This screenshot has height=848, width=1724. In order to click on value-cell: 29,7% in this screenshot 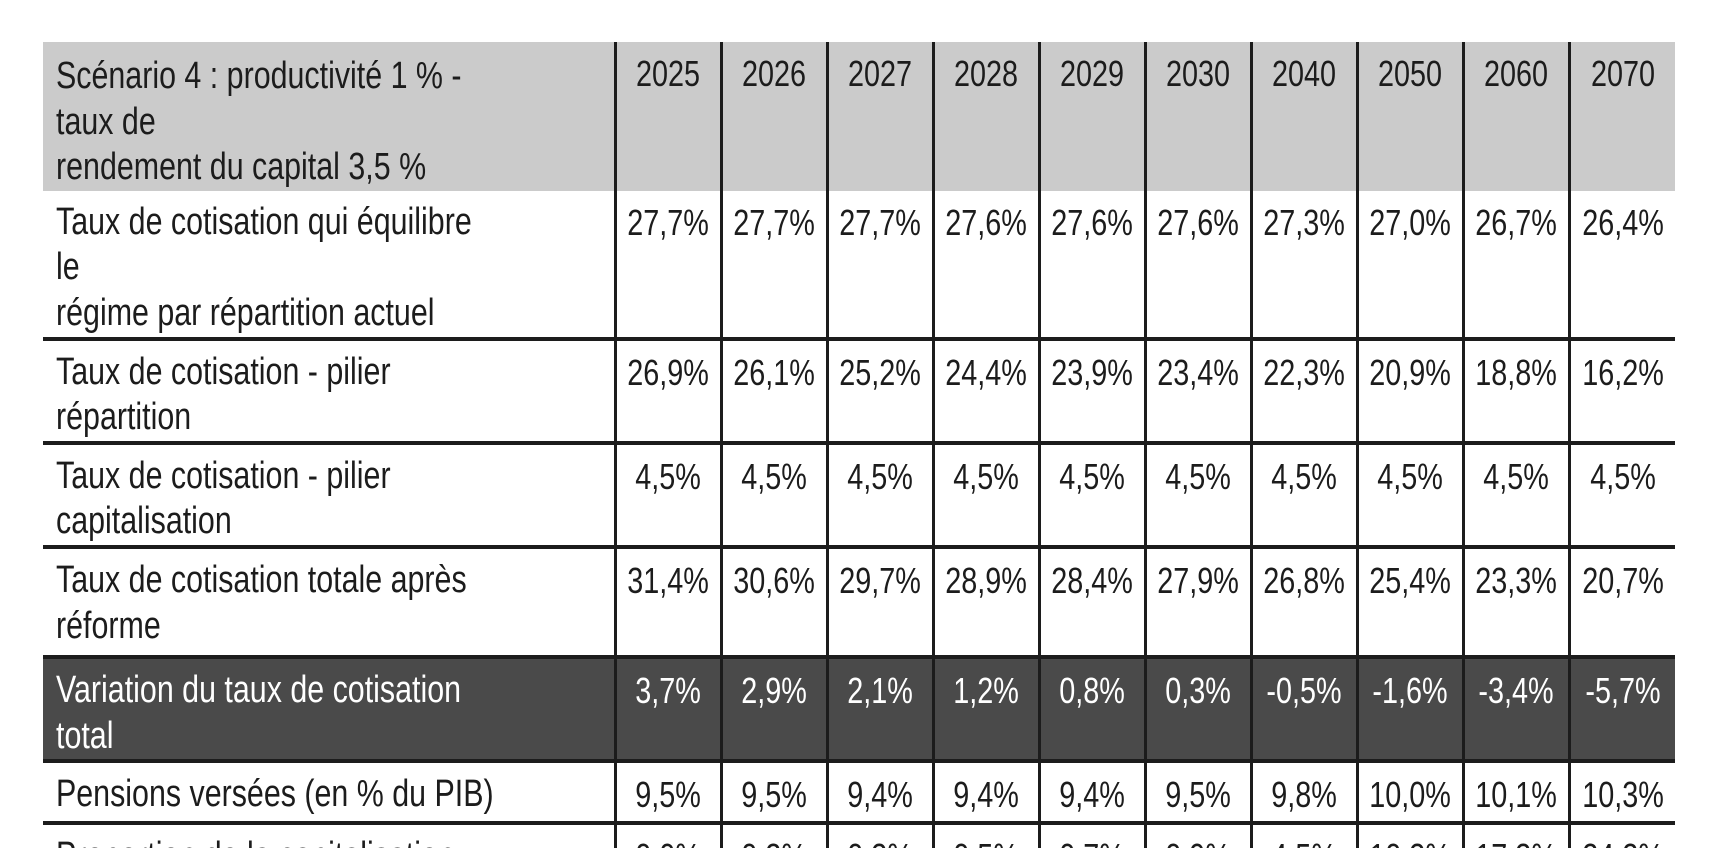, I will do `click(879, 600)`.